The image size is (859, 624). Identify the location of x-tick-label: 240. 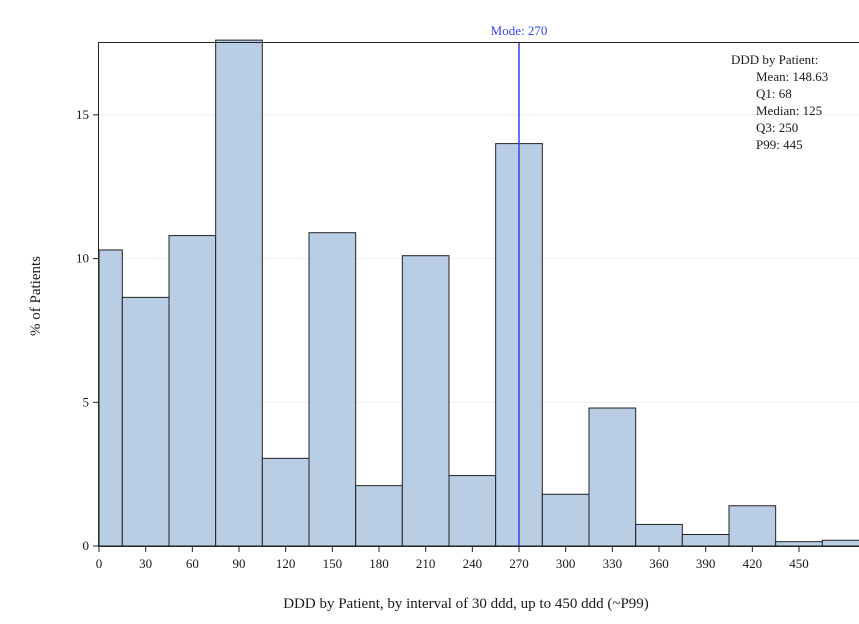
(473, 563).